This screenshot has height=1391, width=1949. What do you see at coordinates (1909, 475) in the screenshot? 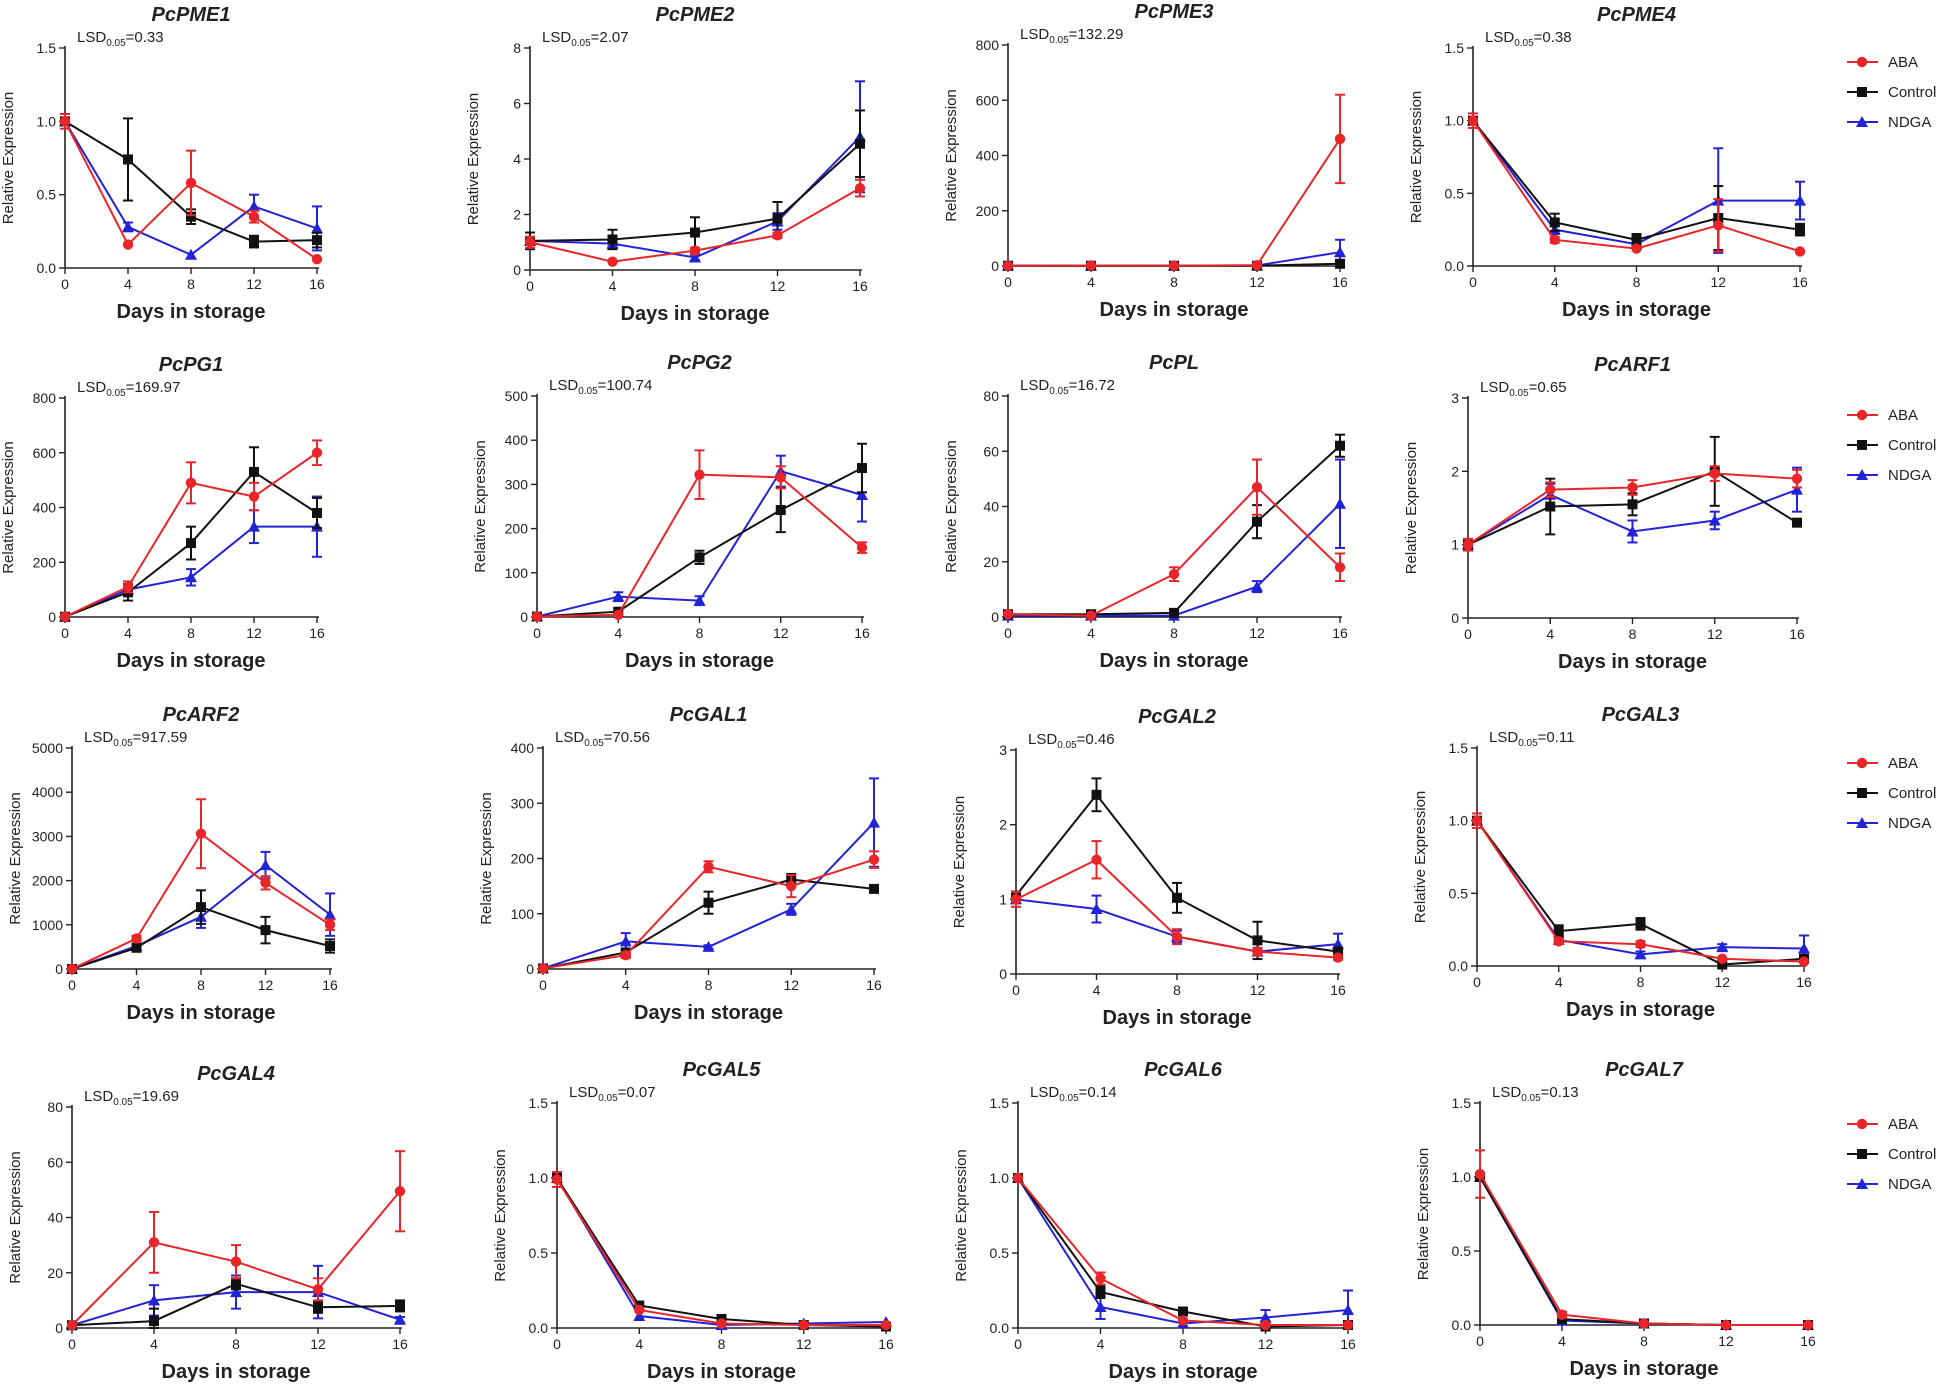
I see `legend-label: NDGA` at bounding box center [1909, 475].